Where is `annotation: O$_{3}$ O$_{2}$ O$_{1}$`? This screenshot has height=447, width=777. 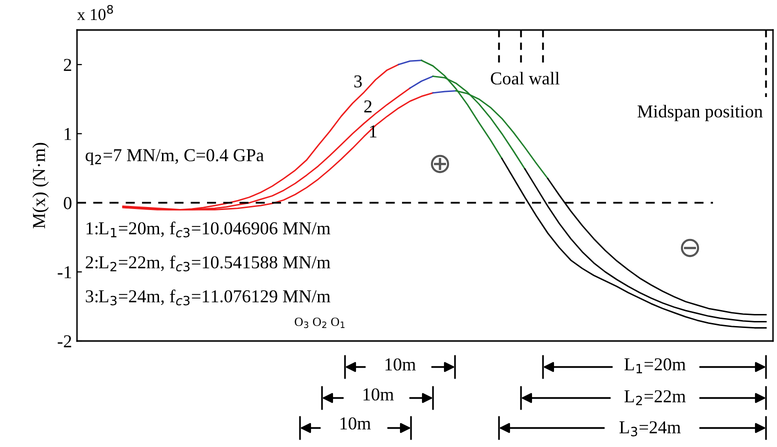 annotation: O$_{3}$ O$_{2}$ O$_{1}$ is located at coordinates (319, 323).